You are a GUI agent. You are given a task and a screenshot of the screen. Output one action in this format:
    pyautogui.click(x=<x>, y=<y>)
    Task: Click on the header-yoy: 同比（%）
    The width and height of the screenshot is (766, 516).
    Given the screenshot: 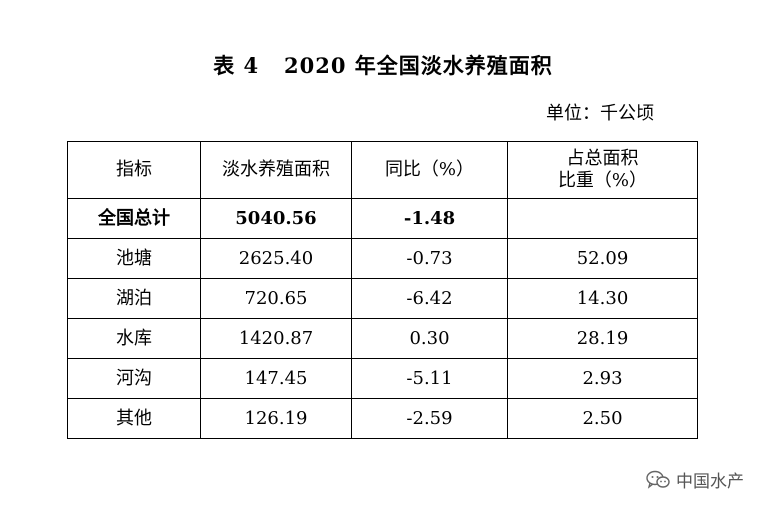 What is the action you would take?
    pyautogui.click(x=429, y=170)
    